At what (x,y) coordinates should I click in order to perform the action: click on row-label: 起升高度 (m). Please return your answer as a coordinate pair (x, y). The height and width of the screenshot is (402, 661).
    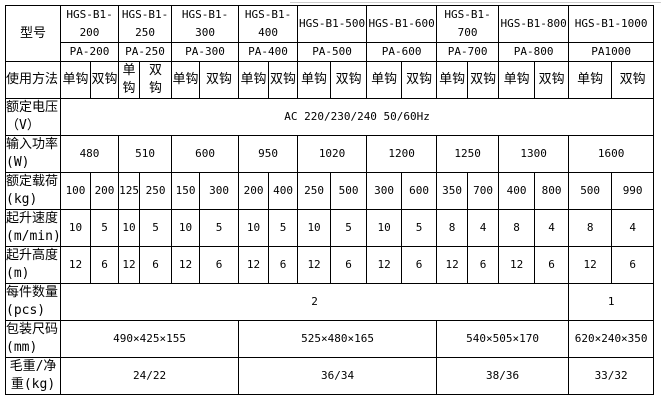
    Looking at the image, I should click on (33, 265).